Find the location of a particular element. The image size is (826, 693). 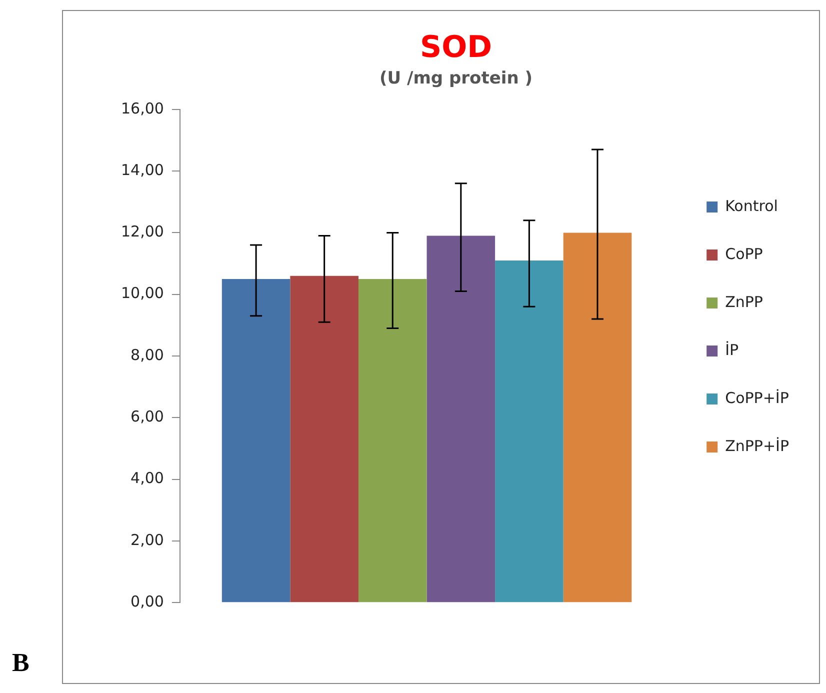

y-tick-label: 8,00 is located at coordinates (147, 355).